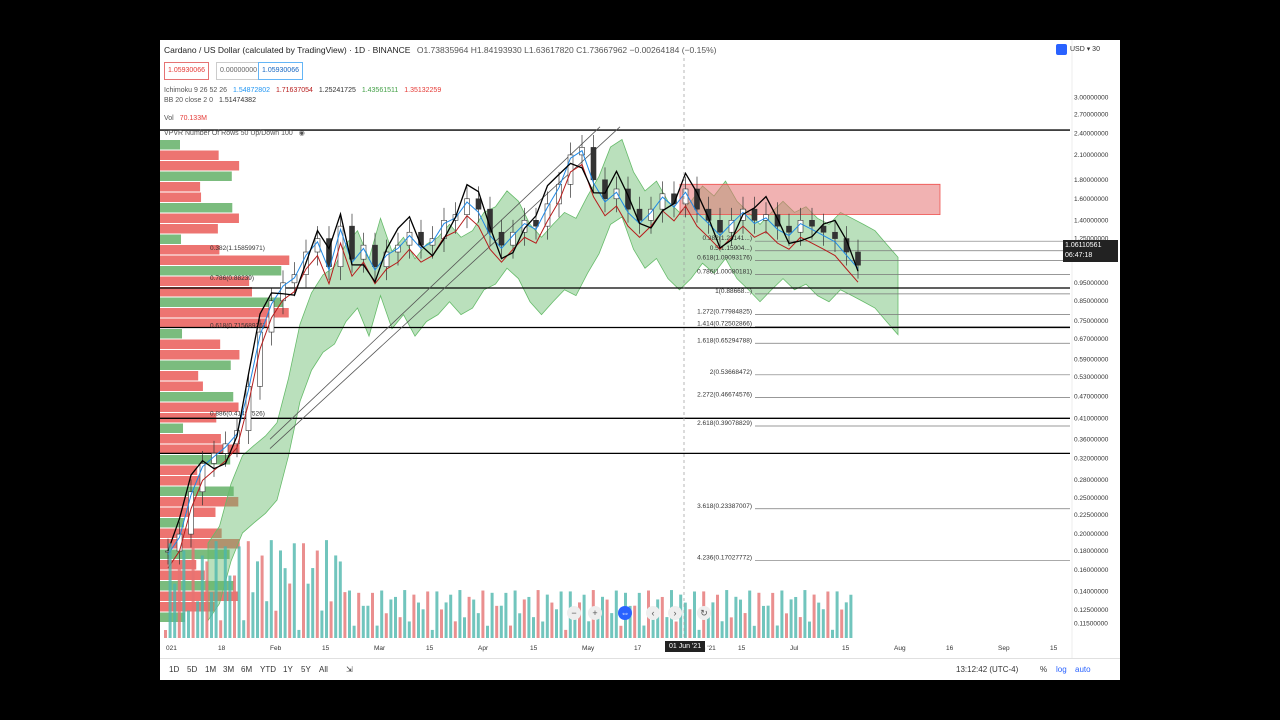 This screenshot has width=1280, height=720. What do you see at coordinates (724, 506) in the screenshot?
I see `fib-label: 3.618(0.23387007)` at bounding box center [724, 506].